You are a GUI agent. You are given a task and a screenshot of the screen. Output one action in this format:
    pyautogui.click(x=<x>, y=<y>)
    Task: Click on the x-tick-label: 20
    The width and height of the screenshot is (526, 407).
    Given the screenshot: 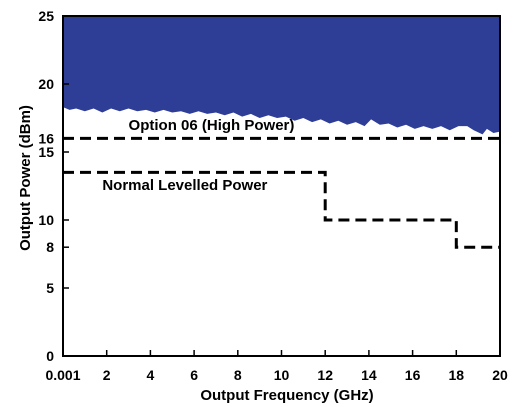 What is the action you would take?
    pyautogui.click(x=500, y=375)
    